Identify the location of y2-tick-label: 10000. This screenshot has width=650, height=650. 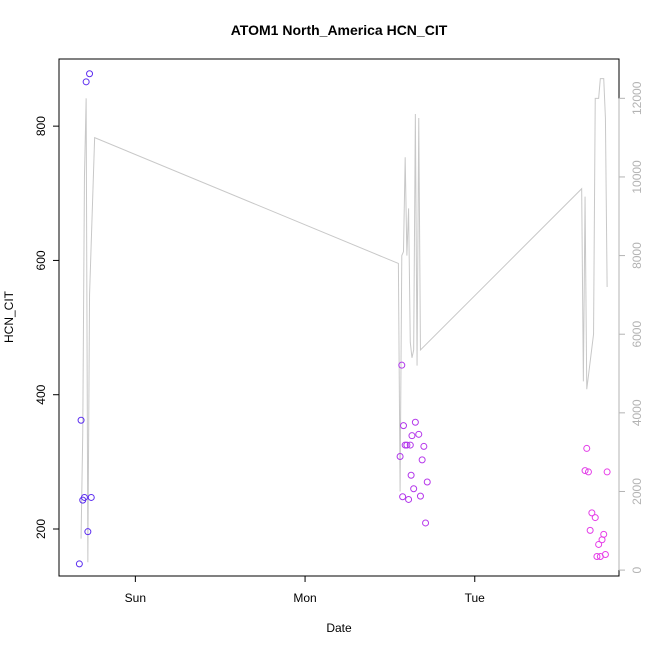
(637, 177).